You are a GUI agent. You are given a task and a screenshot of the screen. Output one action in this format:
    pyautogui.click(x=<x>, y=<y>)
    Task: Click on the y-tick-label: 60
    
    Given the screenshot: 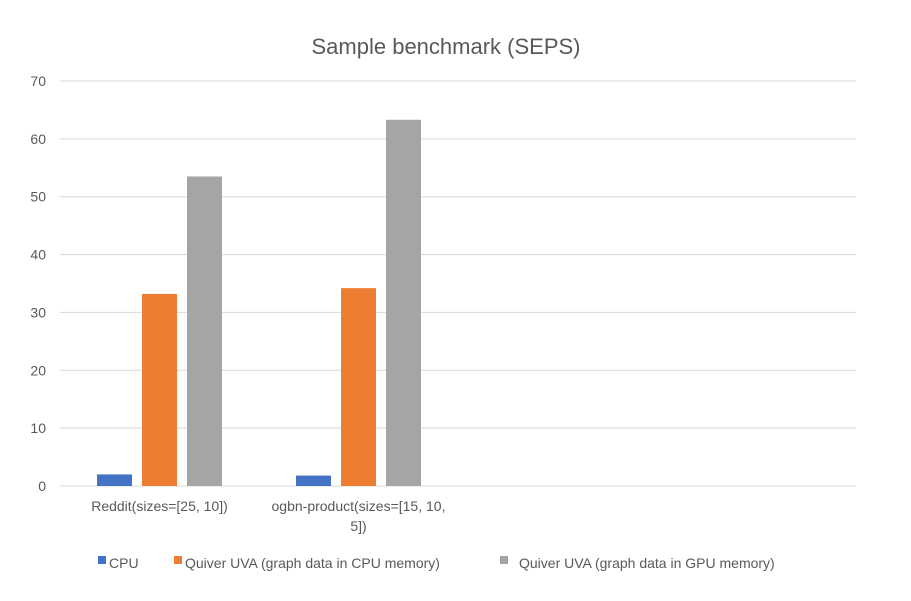 What is the action you would take?
    pyautogui.click(x=38, y=139)
    